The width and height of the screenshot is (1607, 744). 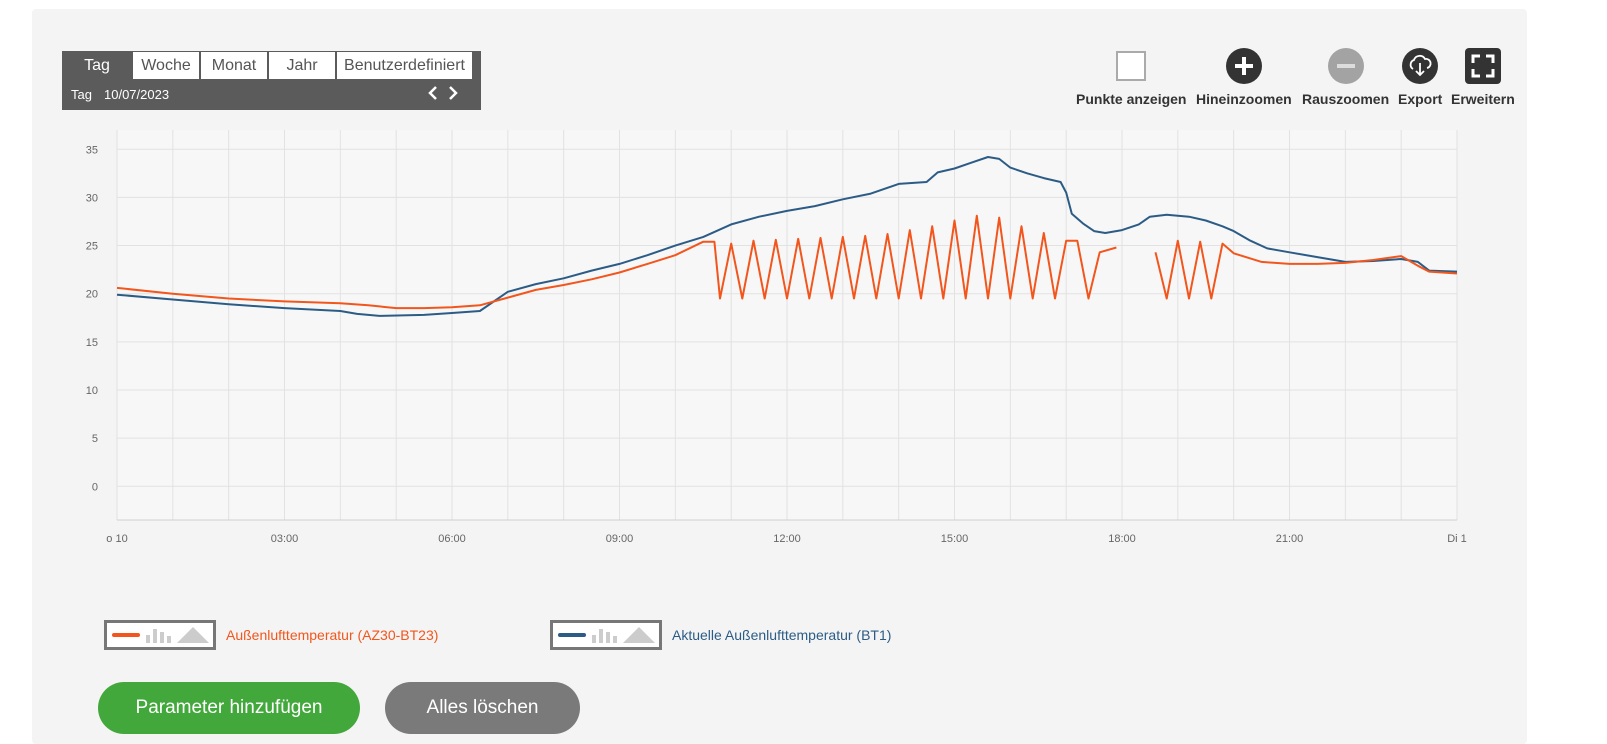 I want to click on x-tick-label: 06:00, so click(x=452, y=539).